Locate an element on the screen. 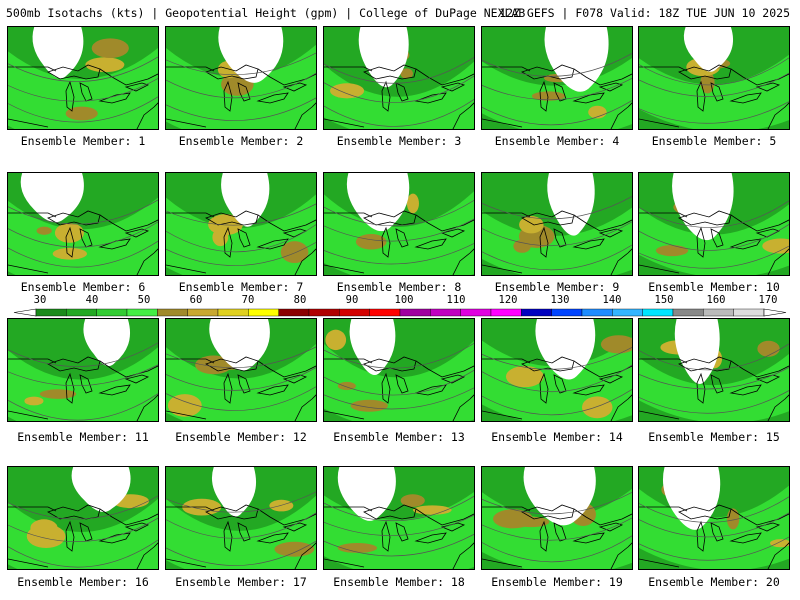 The height and width of the screenshot is (600, 800). colorbar-tick-label: 150 is located at coordinates (664, 300).